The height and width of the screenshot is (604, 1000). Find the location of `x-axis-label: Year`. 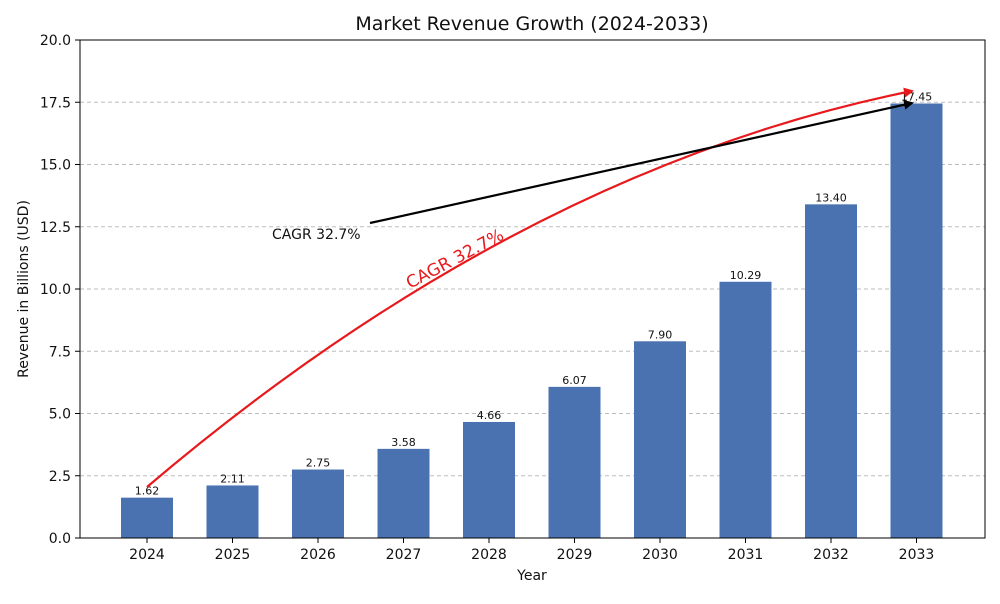

x-axis-label: Year is located at coordinates (531, 576).